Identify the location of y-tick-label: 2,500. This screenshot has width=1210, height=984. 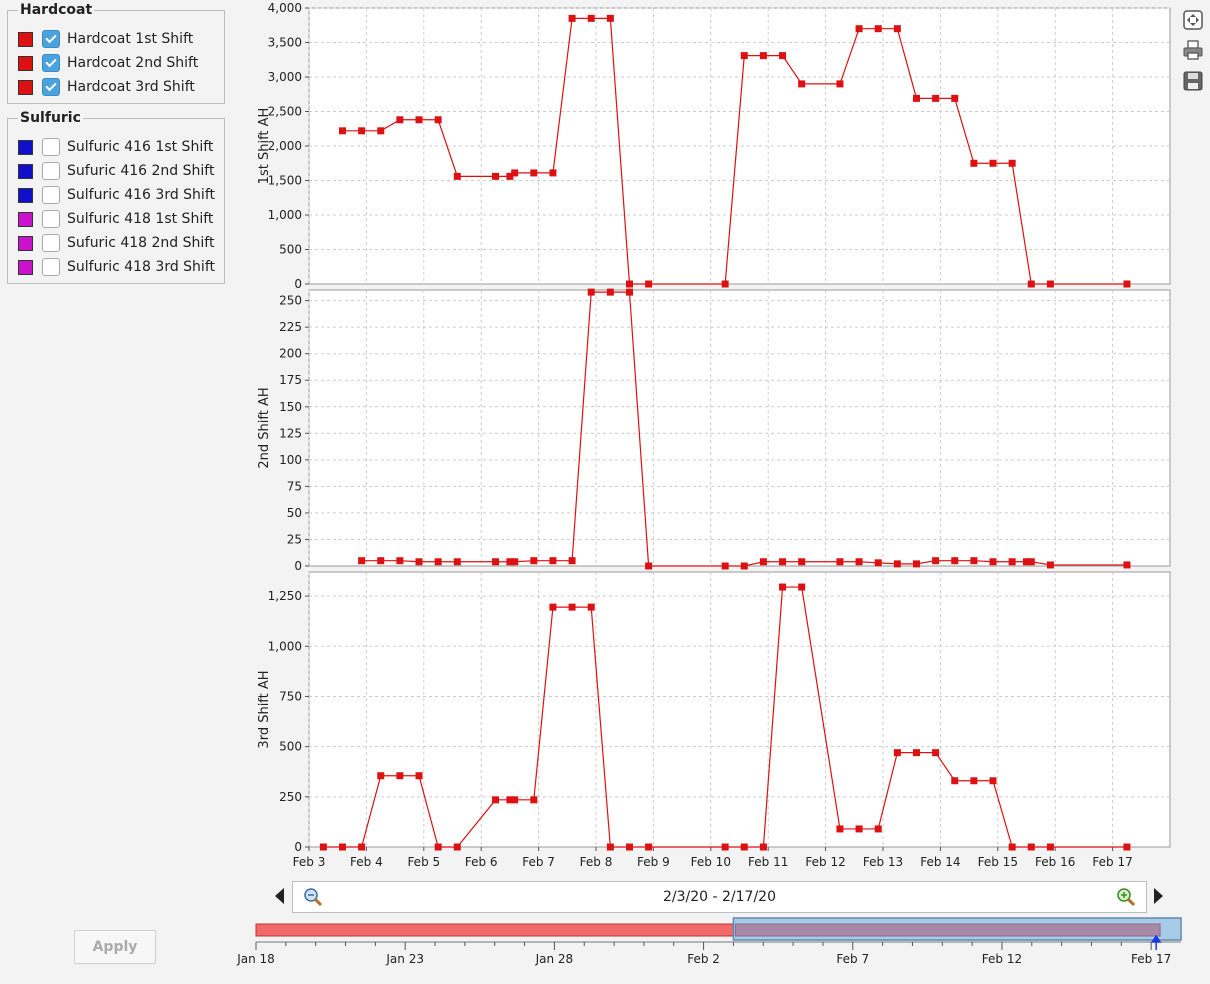
(285, 112).